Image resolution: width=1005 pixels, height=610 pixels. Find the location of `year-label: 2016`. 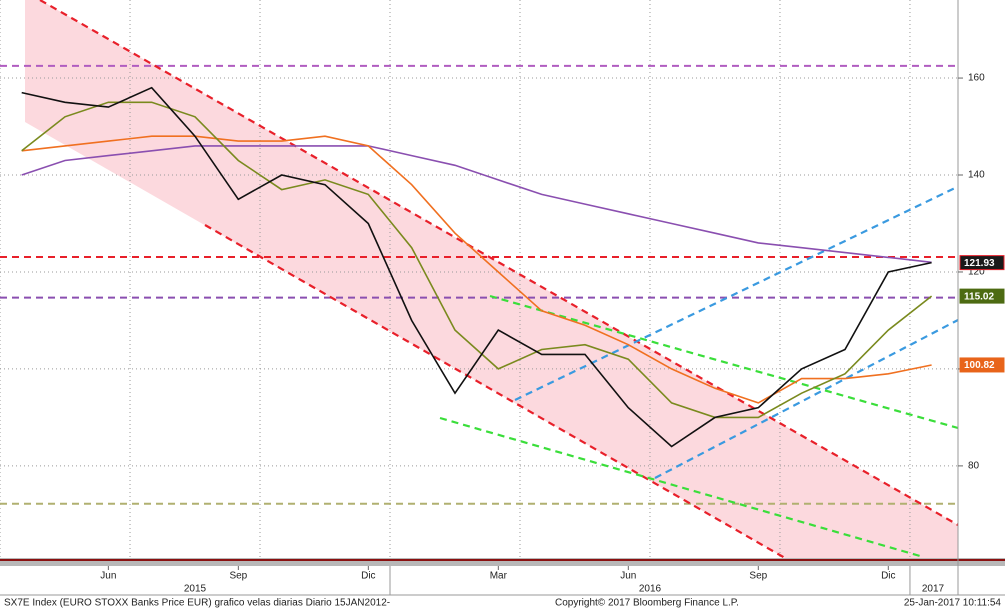

year-label: 2016 is located at coordinates (650, 589).